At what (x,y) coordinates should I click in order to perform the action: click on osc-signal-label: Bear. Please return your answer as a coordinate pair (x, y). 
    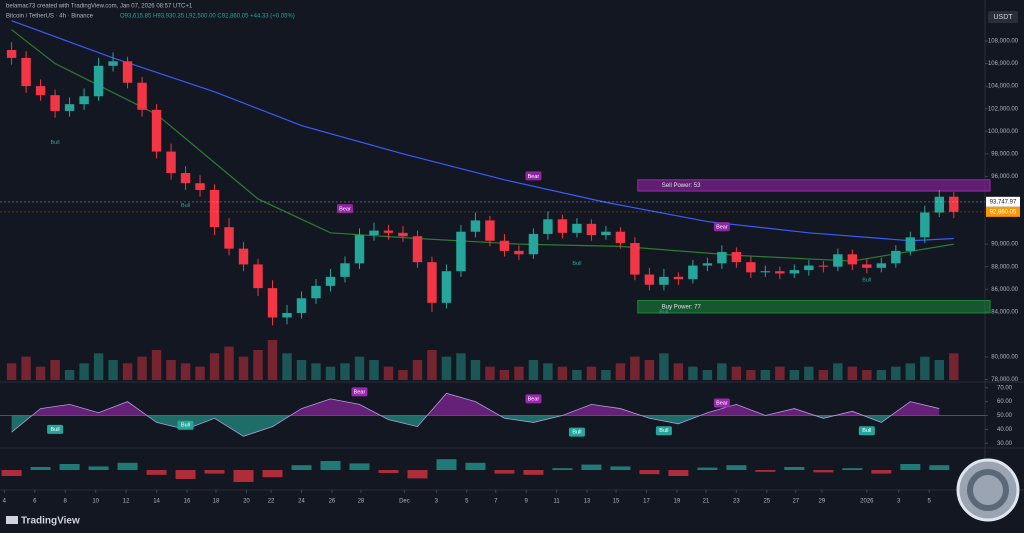
    Looking at the image, I should click on (722, 403).